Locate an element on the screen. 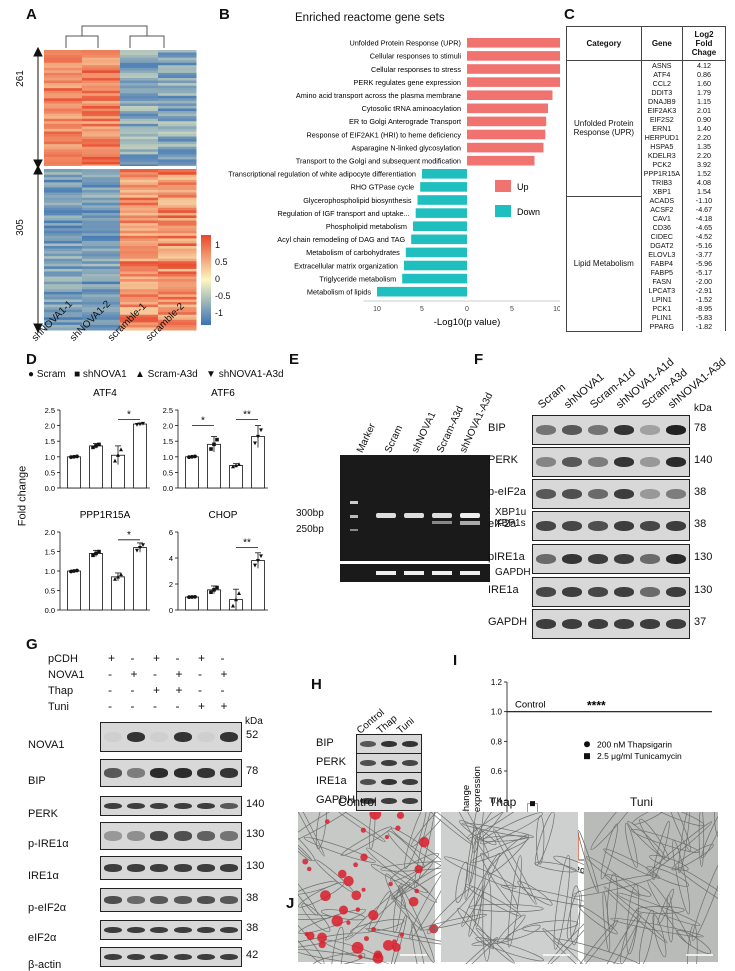  table-cell: LPCAT3 is located at coordinates (662, 290).